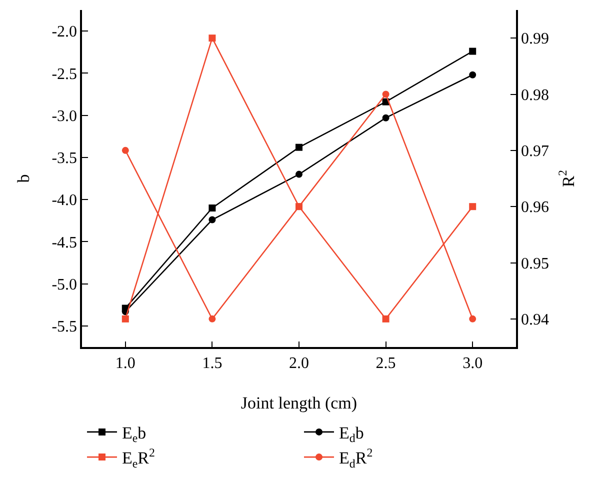 This screenshot has width=599, height=486. What do you see at coordinates (472, 363) in the screenshot?
I see `x-tick-label: 3.0` at bounding box center [472, 363].